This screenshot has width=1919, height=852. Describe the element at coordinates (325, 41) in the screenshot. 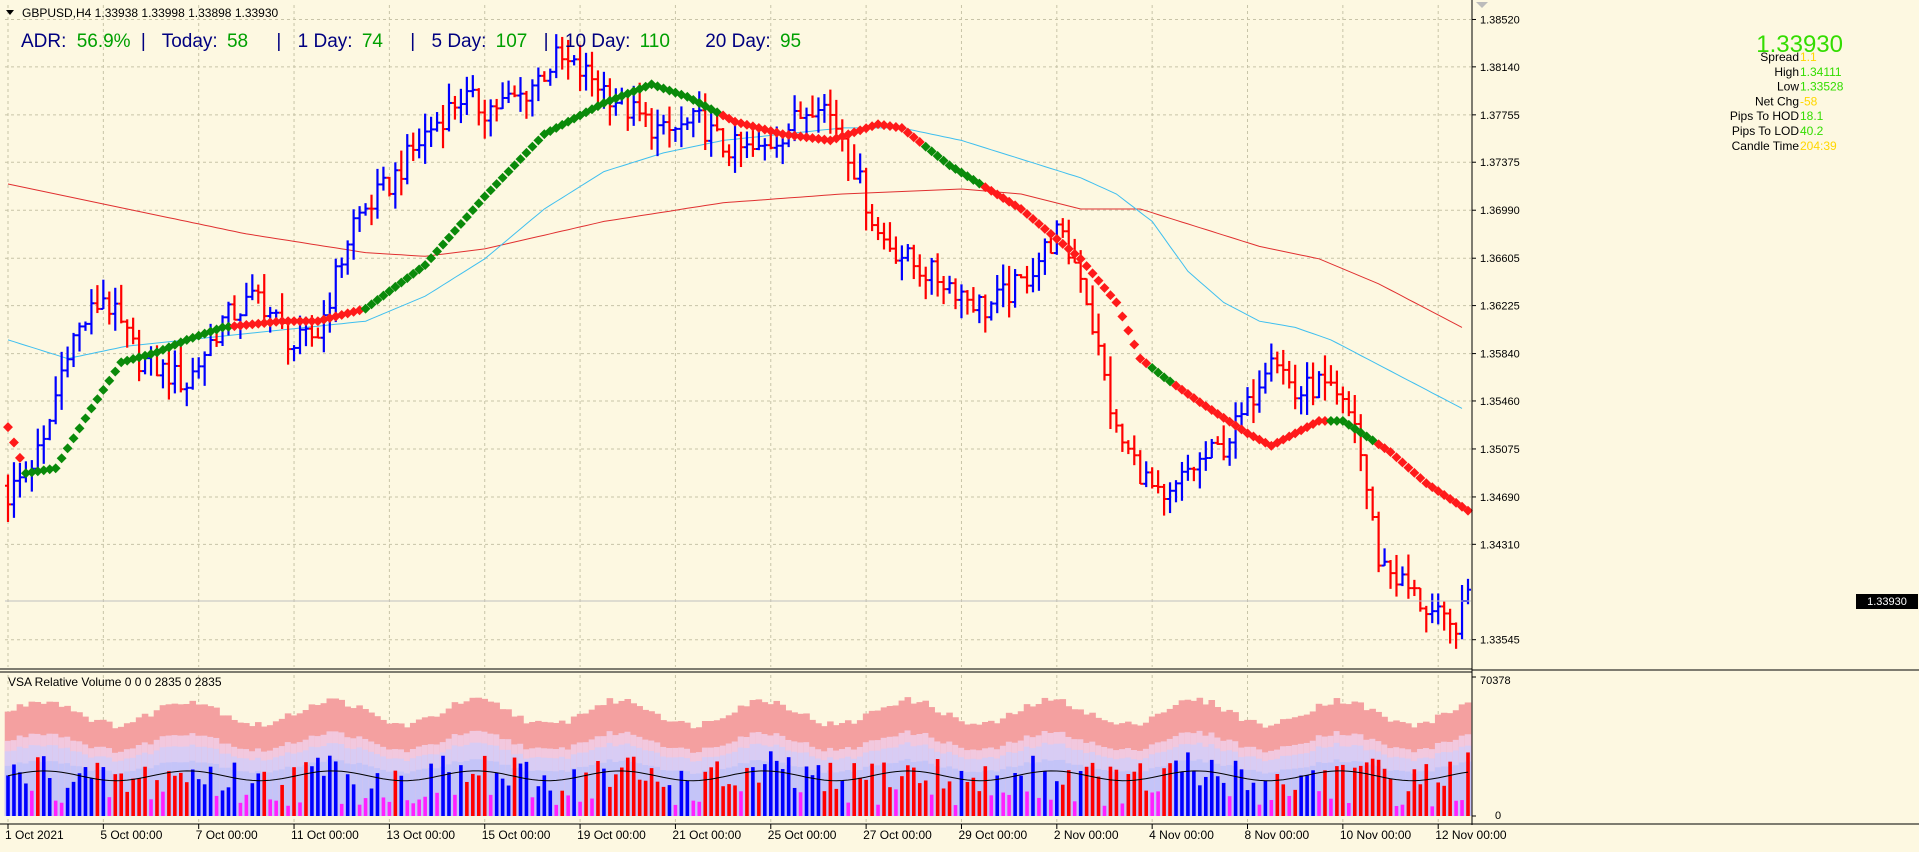

I see `day1-label: 1 Day:` at that location.